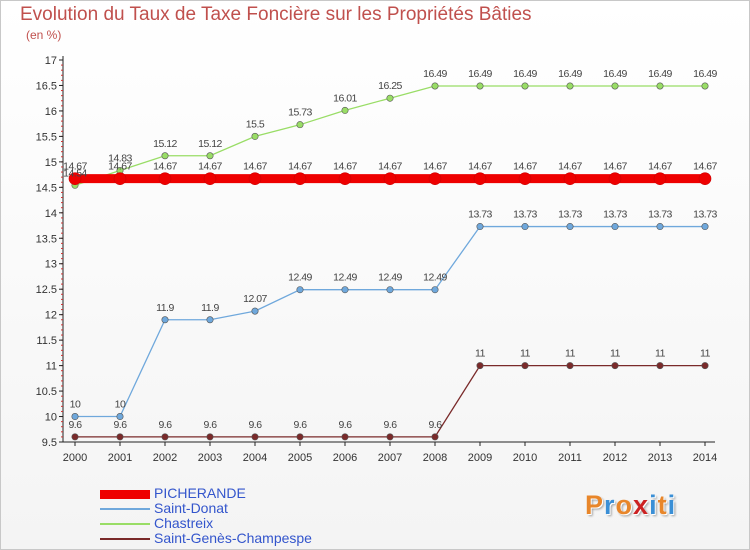  I want to click on data-label: 16.25, so click(390, 86).